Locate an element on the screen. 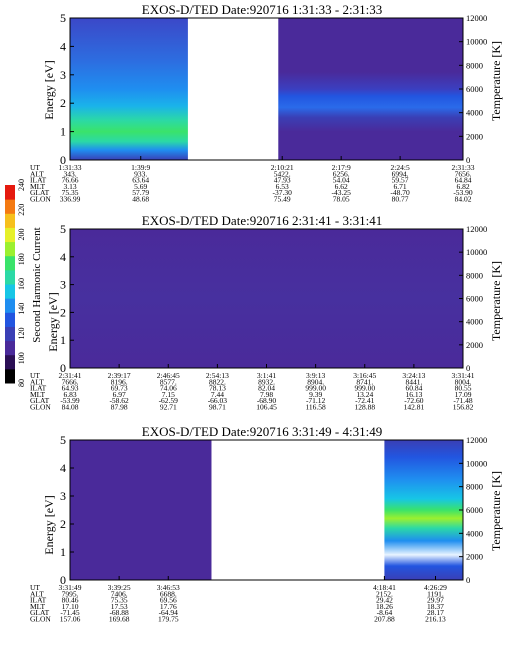 The image size is (505, 649). table-cell: 157.06 is located at coordinates (70, 619).